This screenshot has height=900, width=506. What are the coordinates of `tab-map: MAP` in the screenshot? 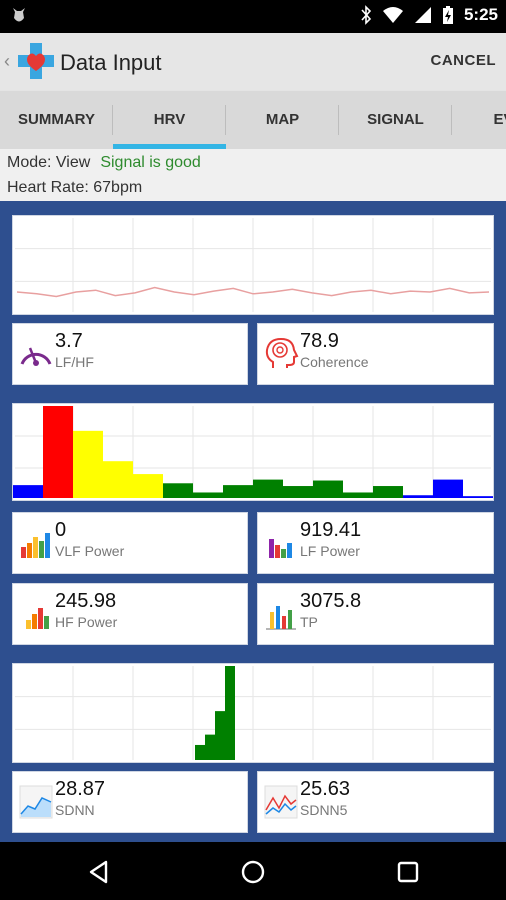 It's located at (282, 120).